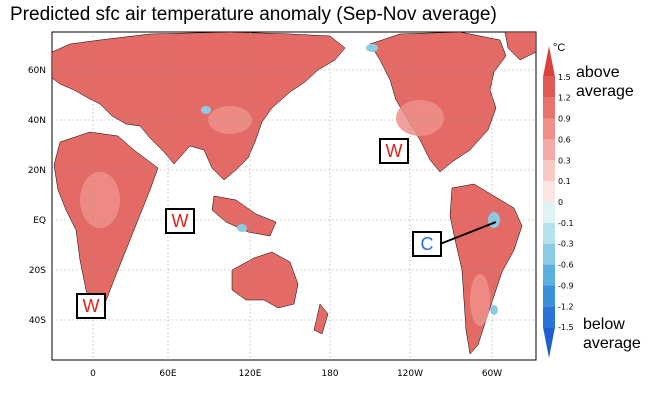  Describe the element at coordinates (37, 171) in the screenshot. I see `lat-tick-label: 20N` at that location.